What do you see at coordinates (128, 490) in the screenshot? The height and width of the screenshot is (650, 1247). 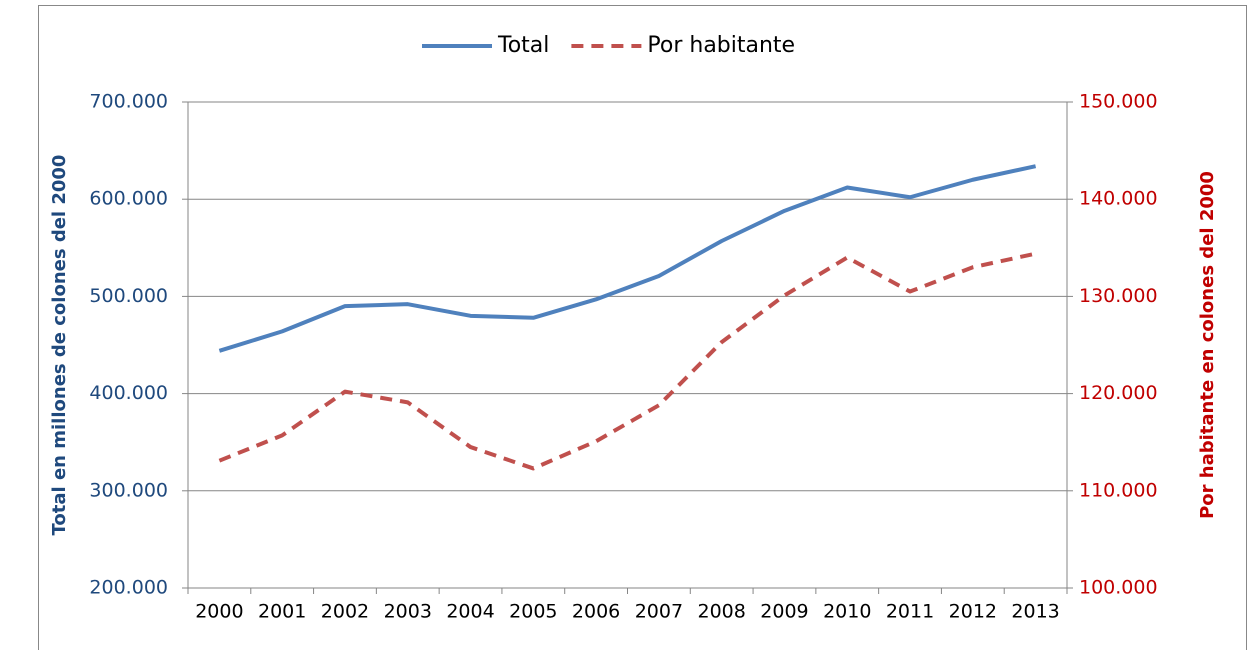 I see `y-tick-label: 300.000` at bounding box center [128, 490].